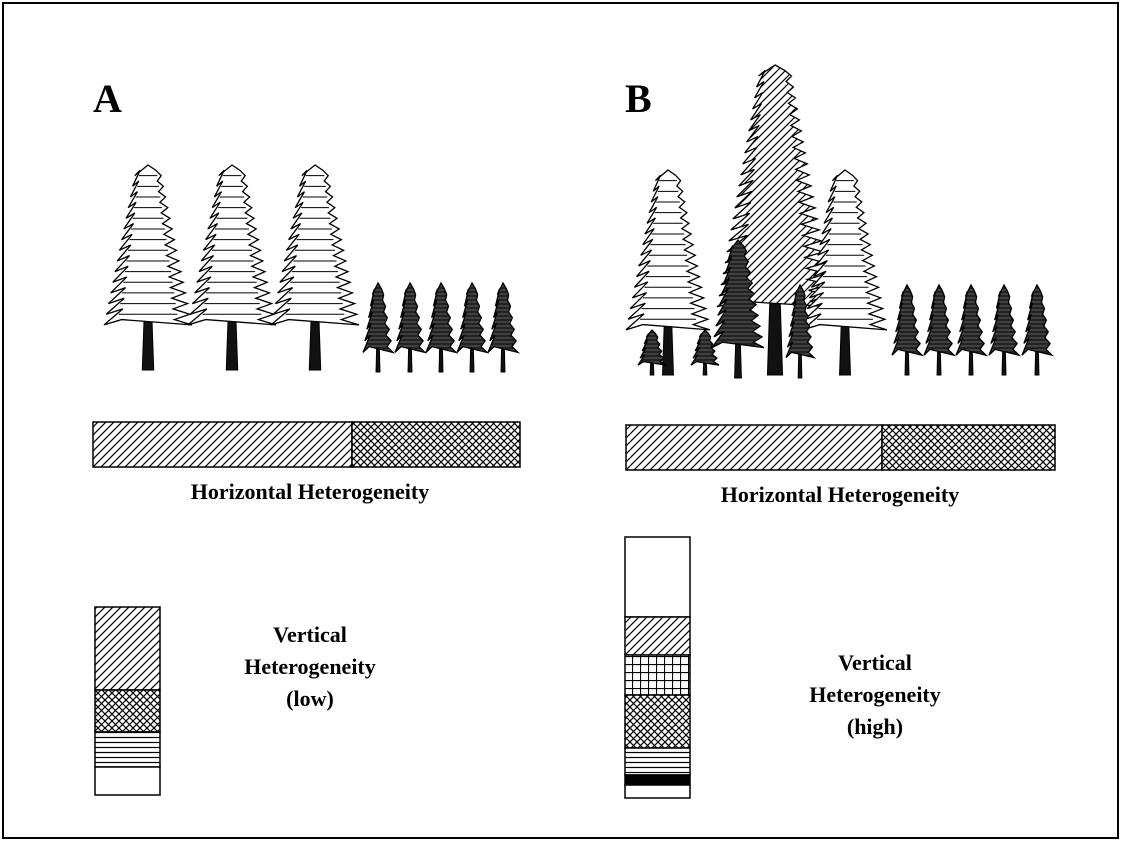 Image resolution: width=1133 pixels, height=849 pixels. I want to click on vertical-label: (low), so click(310, 698).